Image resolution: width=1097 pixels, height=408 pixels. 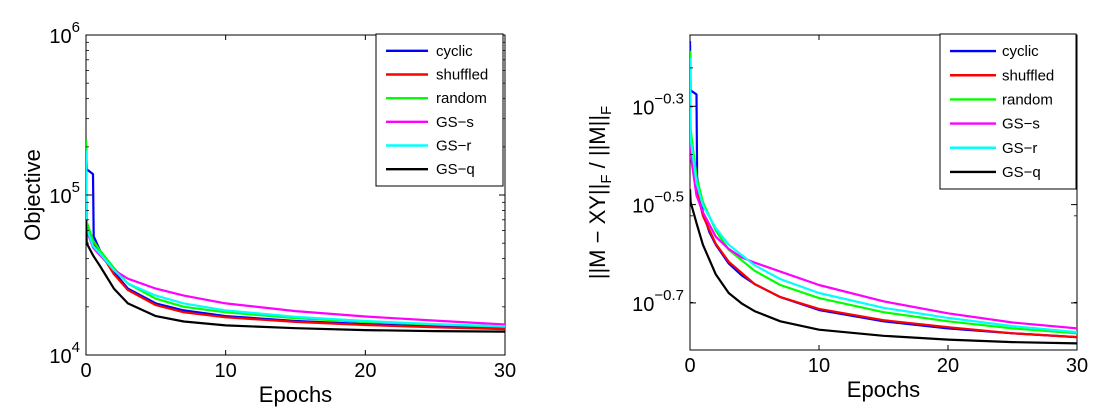 I want to click on y-axis-label: ||M − XY||F / ||M||F, so click(x=600, y=192).